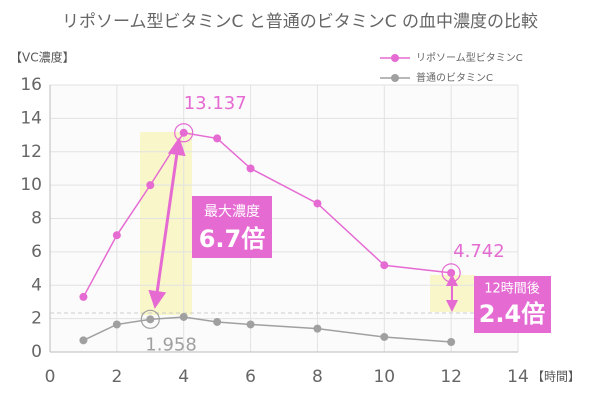 The width and height of the screenshot is (600, 402). I want to click on callout-title: 12時間後, so click(512, 289).